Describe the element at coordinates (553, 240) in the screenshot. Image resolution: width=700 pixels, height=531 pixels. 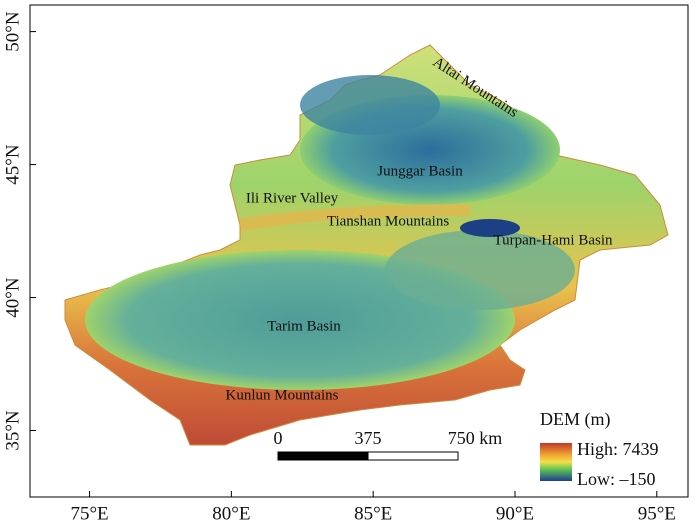
I see `region-label: Turpan-Hami Basin` at that location.